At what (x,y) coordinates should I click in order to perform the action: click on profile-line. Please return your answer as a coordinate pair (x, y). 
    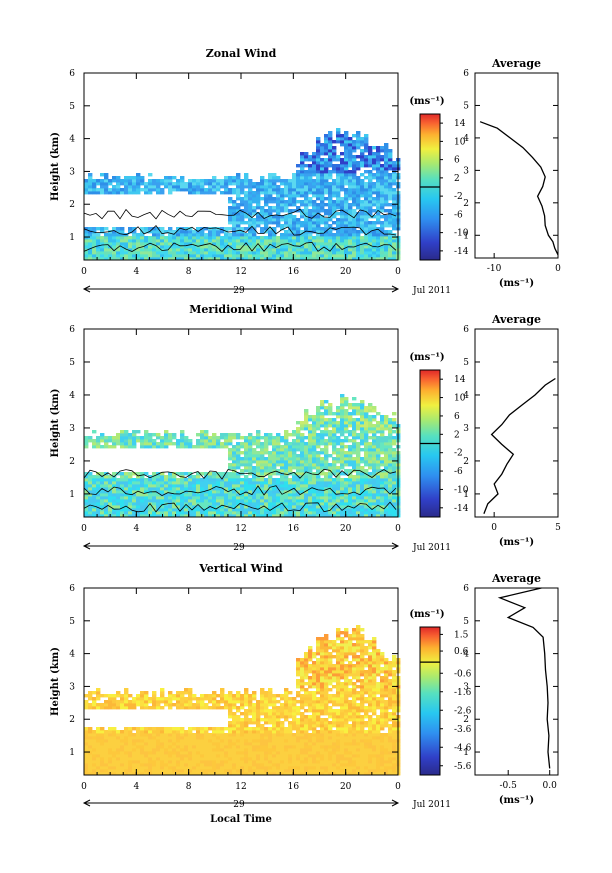
    Looking at the image, I should click on (519, 188).